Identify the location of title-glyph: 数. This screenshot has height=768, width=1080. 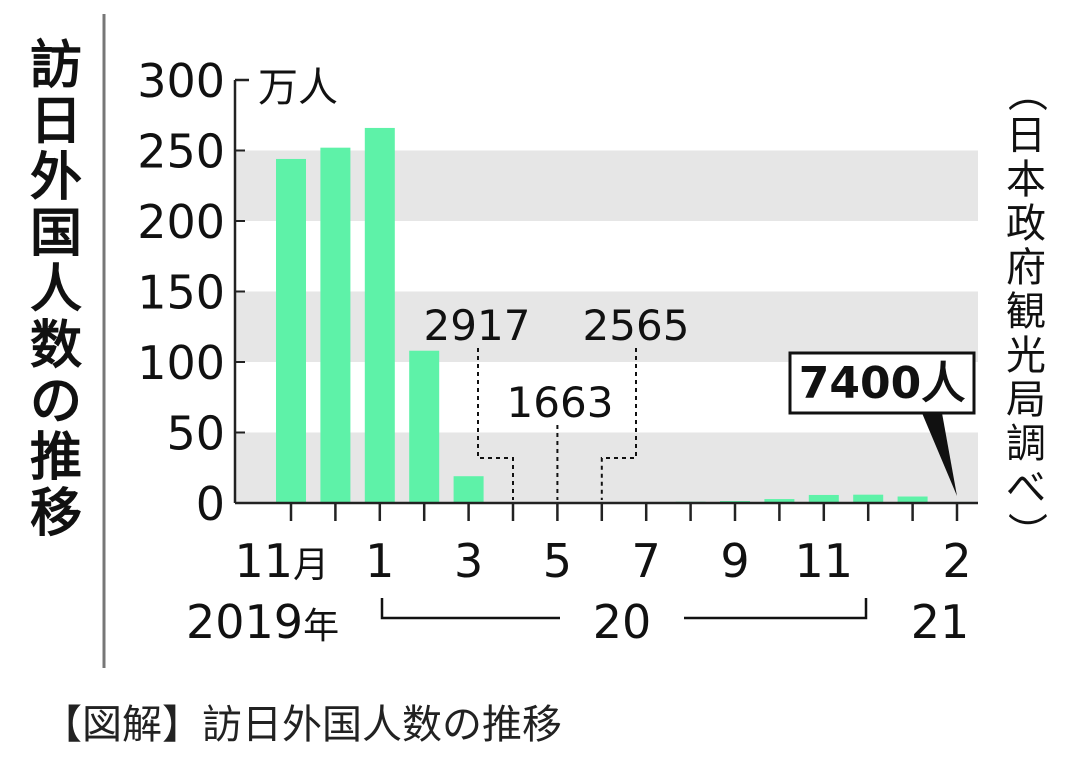
(55, 346).